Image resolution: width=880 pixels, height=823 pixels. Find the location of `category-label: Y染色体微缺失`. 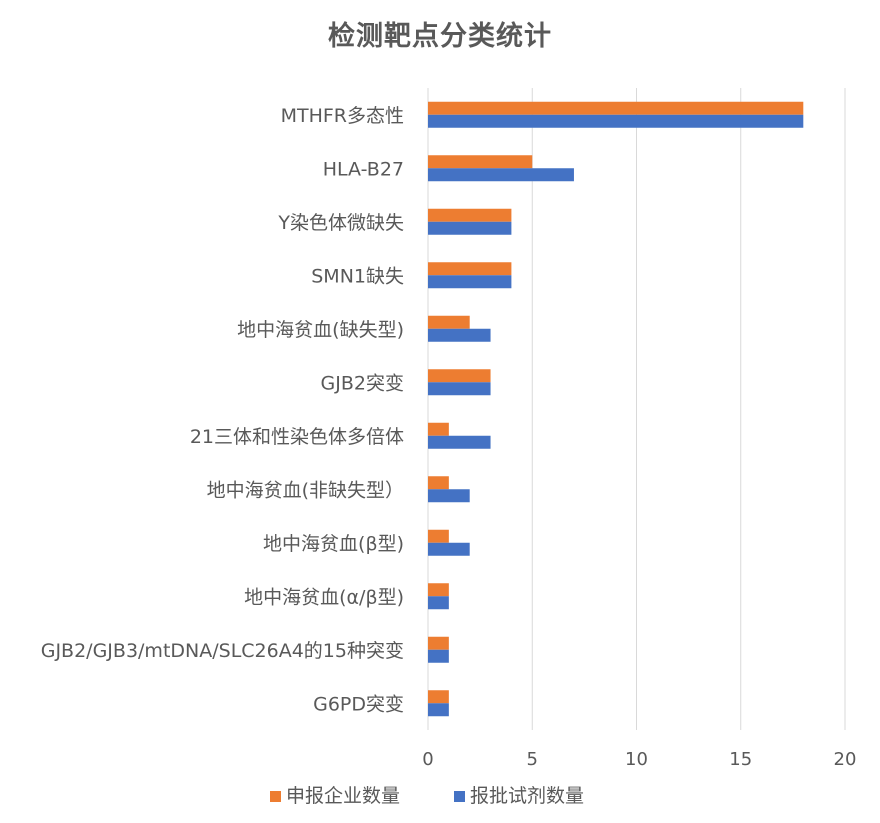

category-label: Y染色体微缺失 is located at coordinates (340, 223).